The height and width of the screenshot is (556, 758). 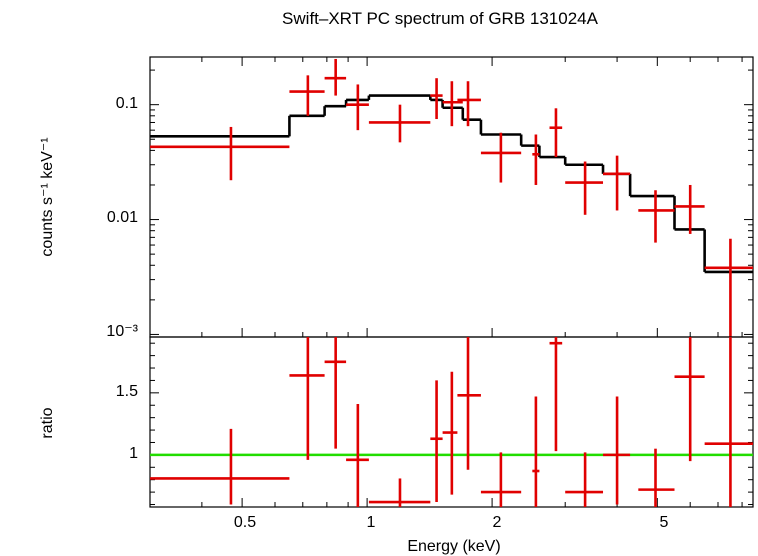 I want to click on chart-title: Swift–XRT PC spectrum of GRB 131024A, so click(x=440, y=18).